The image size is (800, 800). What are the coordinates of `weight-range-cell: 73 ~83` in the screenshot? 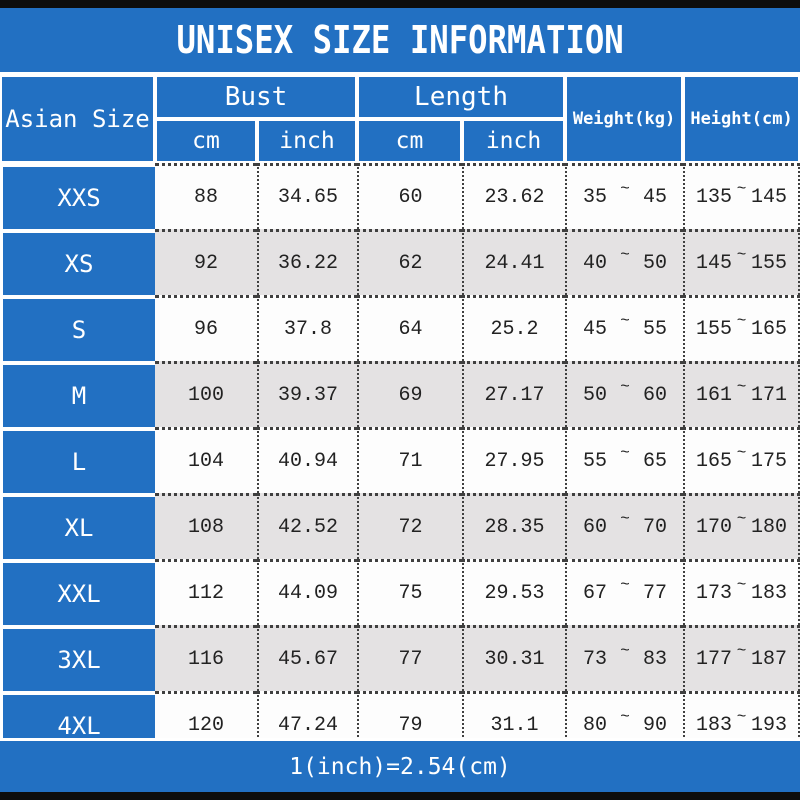 It's located at (624, 658).